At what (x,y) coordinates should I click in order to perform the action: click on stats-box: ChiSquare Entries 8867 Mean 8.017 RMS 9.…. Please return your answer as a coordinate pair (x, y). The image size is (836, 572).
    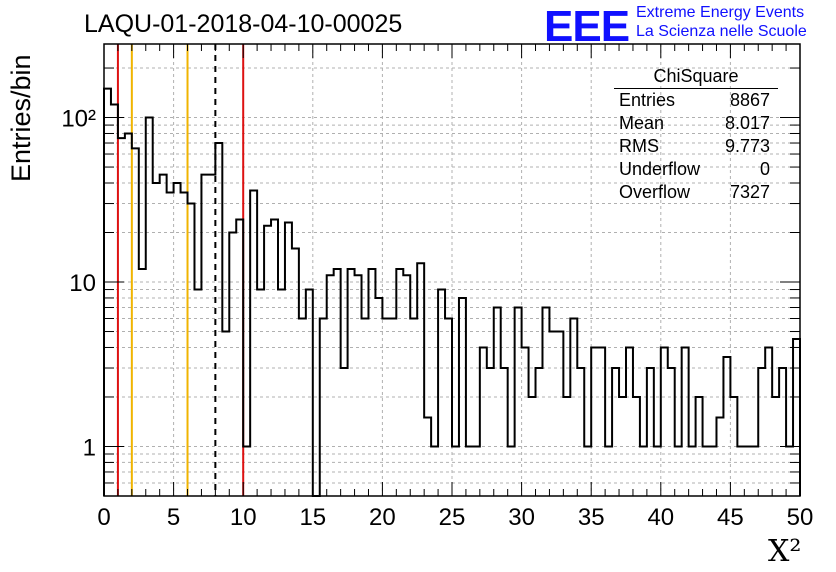
    Looking at the image, I should click on (693, 134).